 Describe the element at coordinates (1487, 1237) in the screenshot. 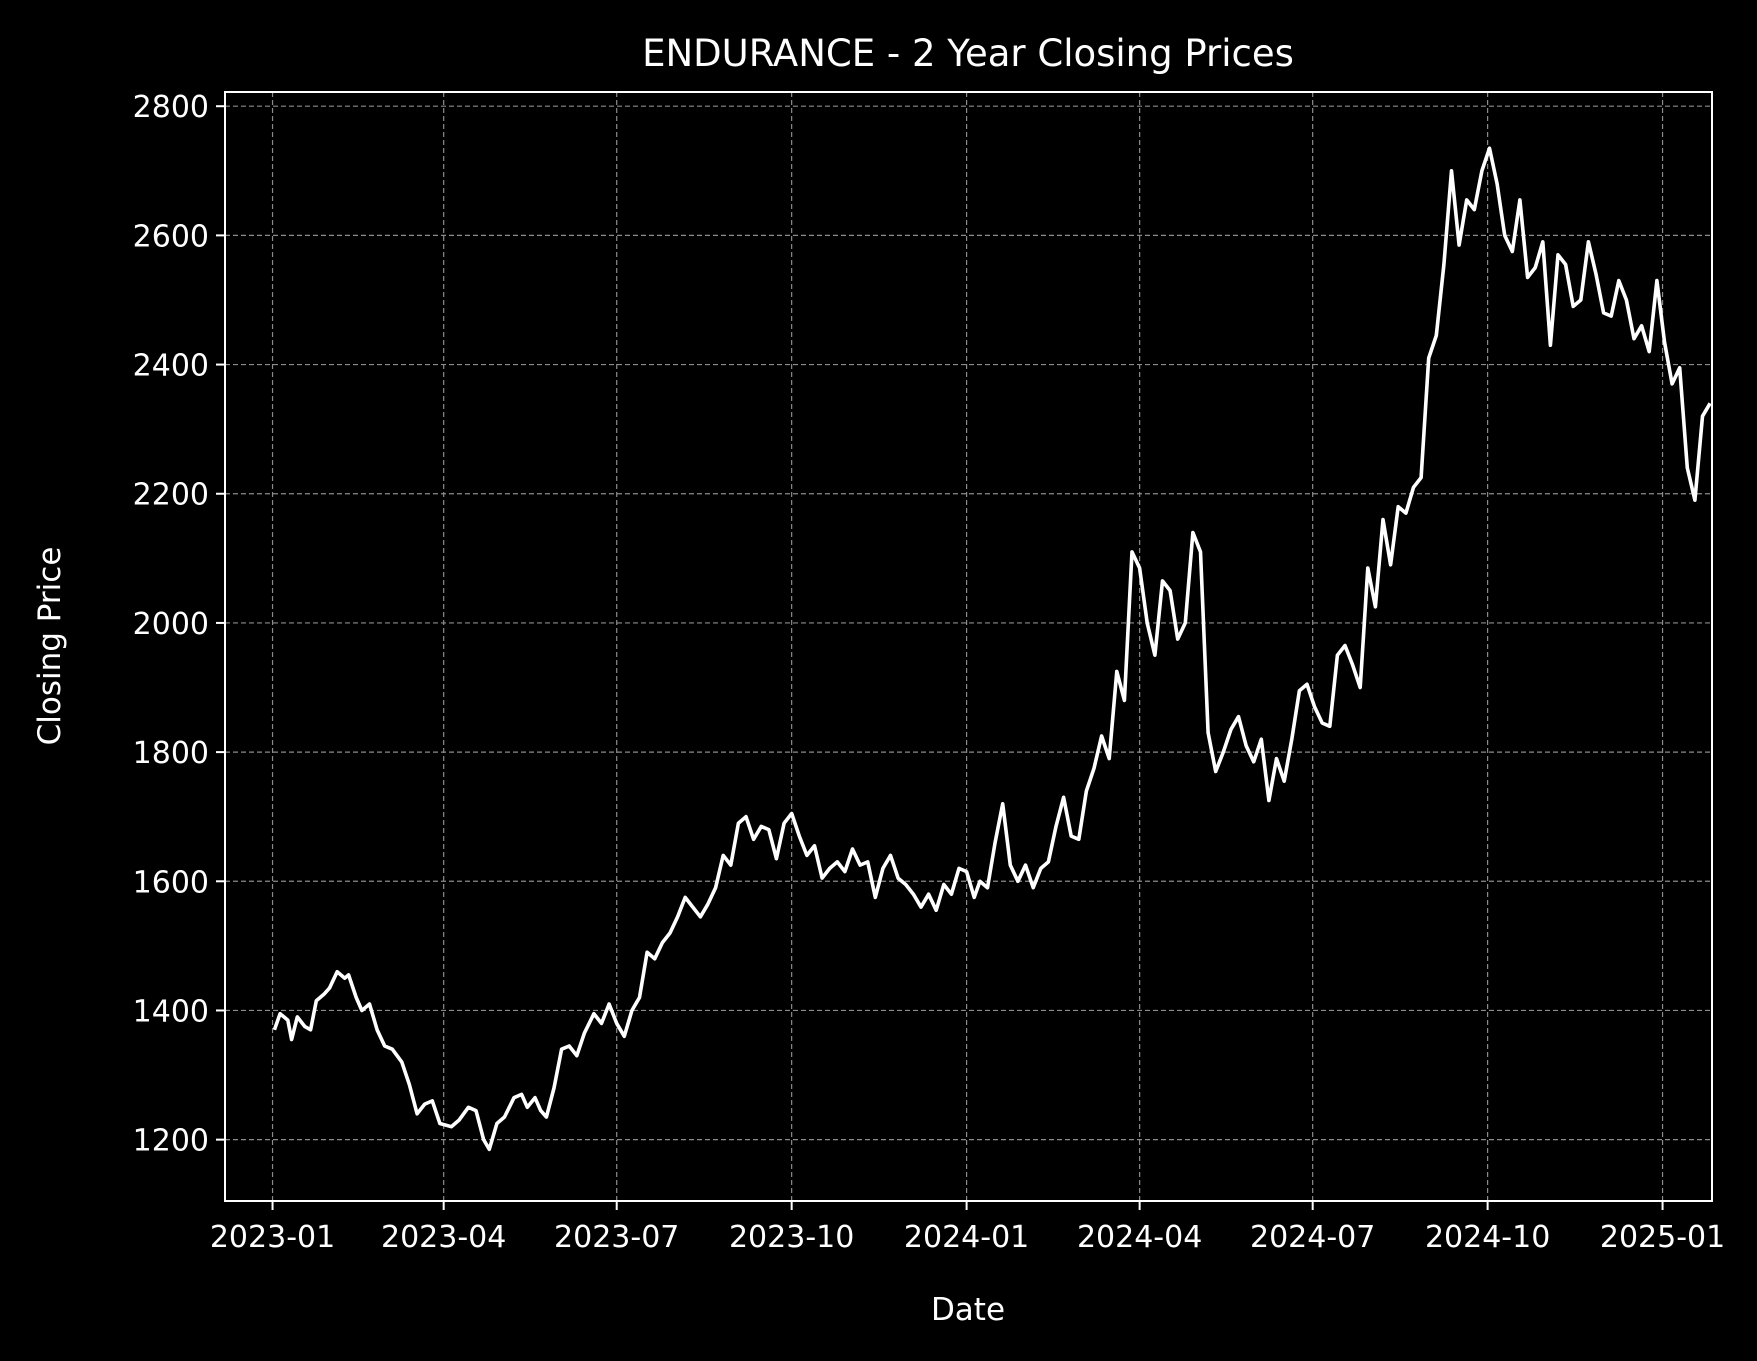

I see `x-tick-label: 2024-10` at that location.